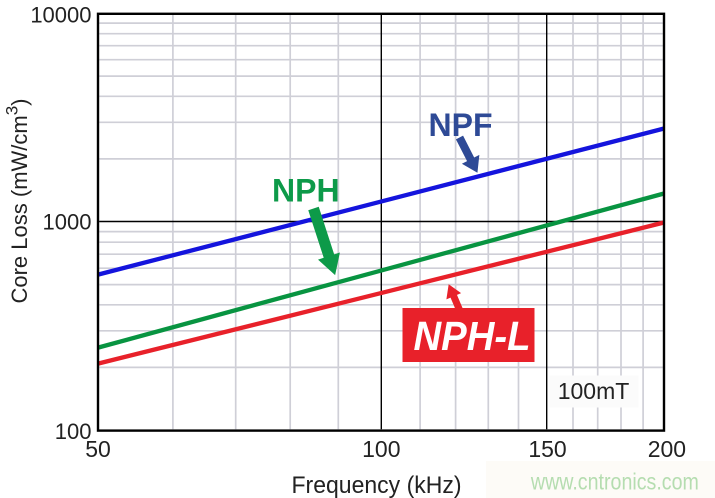 The height and width of the screenshot is (498, 715). Describe the element at coordinates (60, 14) in the screenshot. I see `svg-text: 10000` at that location.